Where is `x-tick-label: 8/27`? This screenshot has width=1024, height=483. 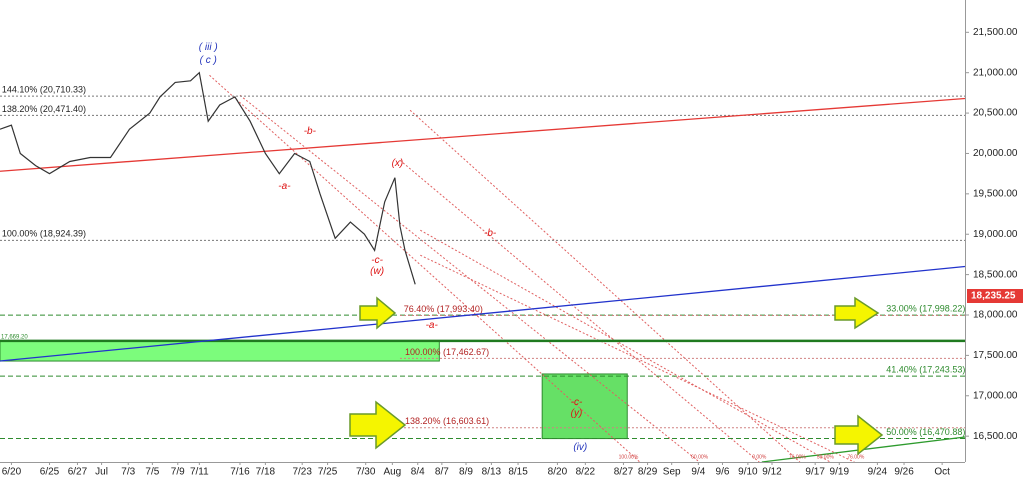
x-tick-label: 8/27 is located at coordinates (624, 472).